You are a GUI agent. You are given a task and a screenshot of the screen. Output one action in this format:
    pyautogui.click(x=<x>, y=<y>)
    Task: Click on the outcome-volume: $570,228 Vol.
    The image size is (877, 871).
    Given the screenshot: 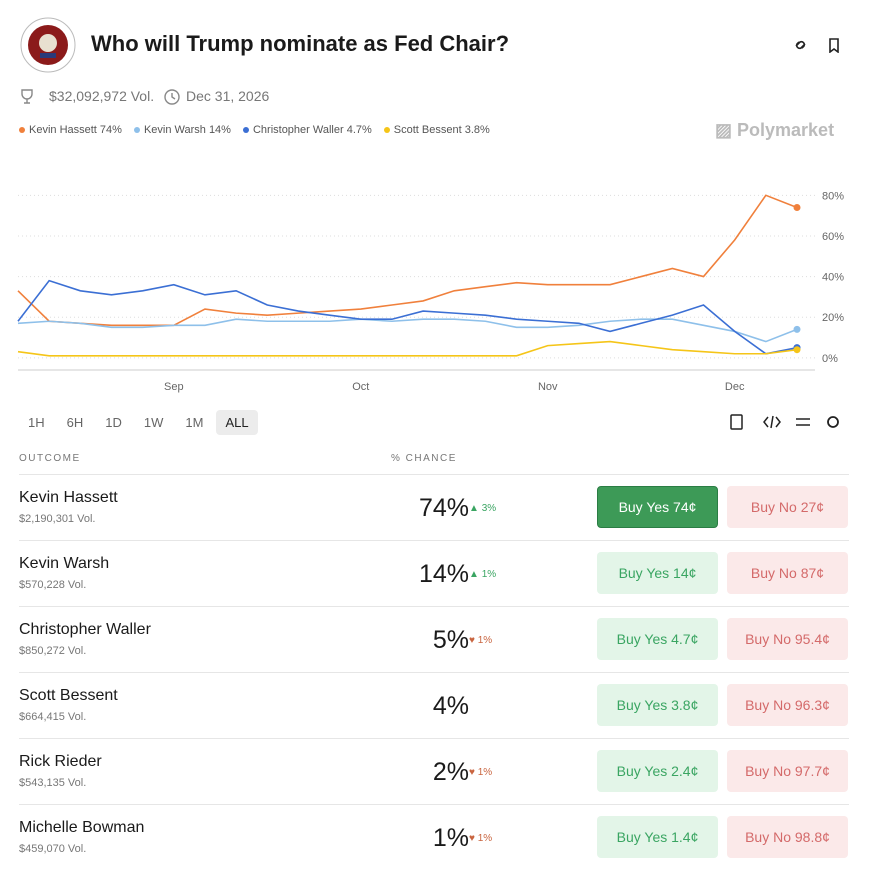 What is the action you would take?
    pyautogui.click(x=53, y=585)
    